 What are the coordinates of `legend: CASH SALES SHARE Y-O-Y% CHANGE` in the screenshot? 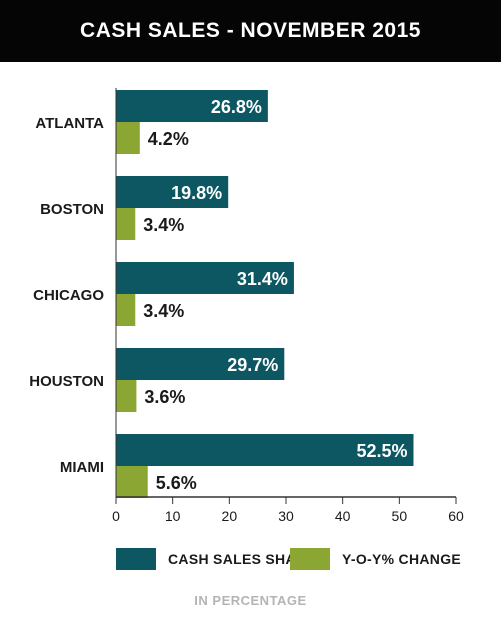 It's located at (250, 559).